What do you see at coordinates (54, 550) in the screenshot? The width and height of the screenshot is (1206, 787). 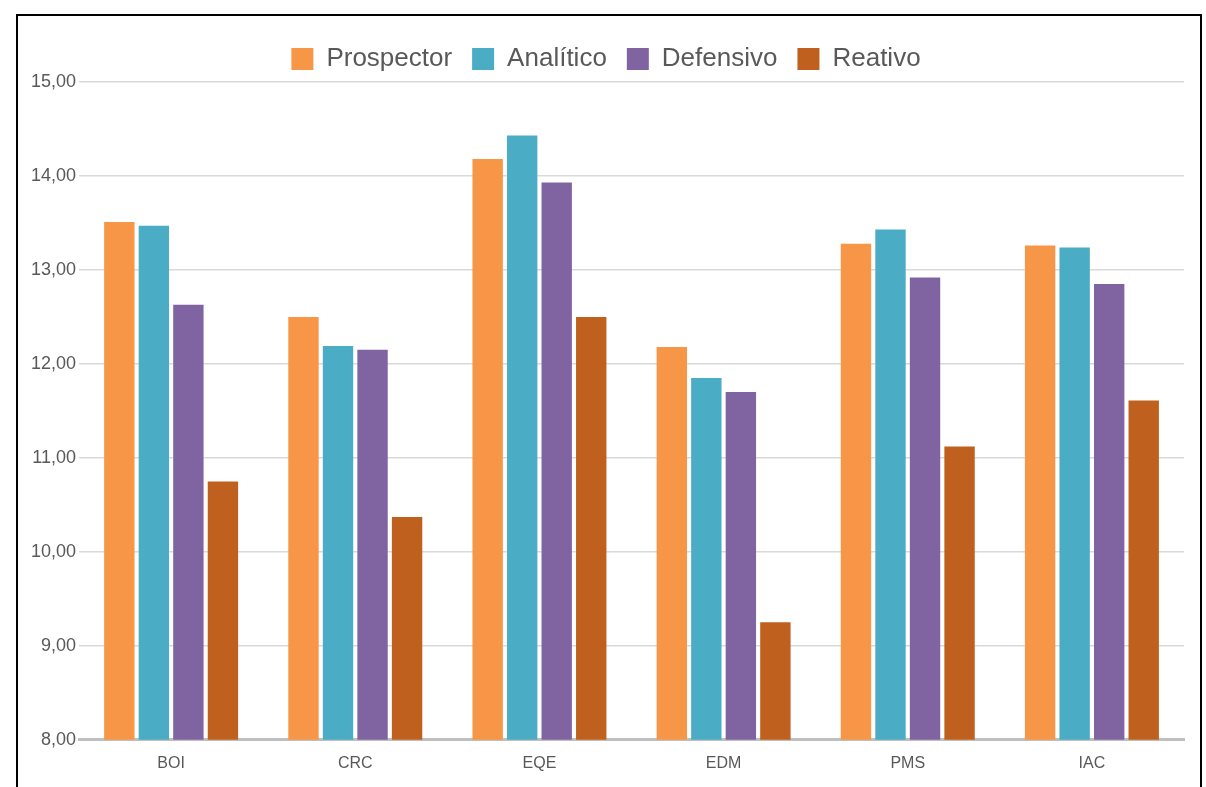 I see `y-tick-label: 10,00` at bounding box center [54, 550].